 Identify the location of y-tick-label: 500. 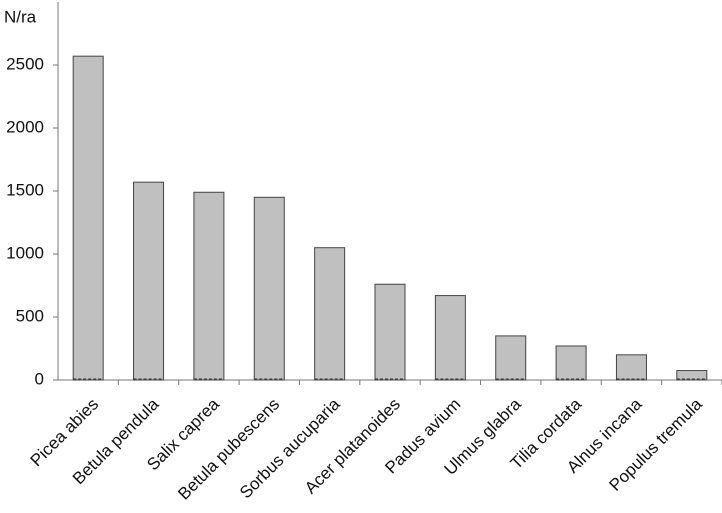
(30, 315).